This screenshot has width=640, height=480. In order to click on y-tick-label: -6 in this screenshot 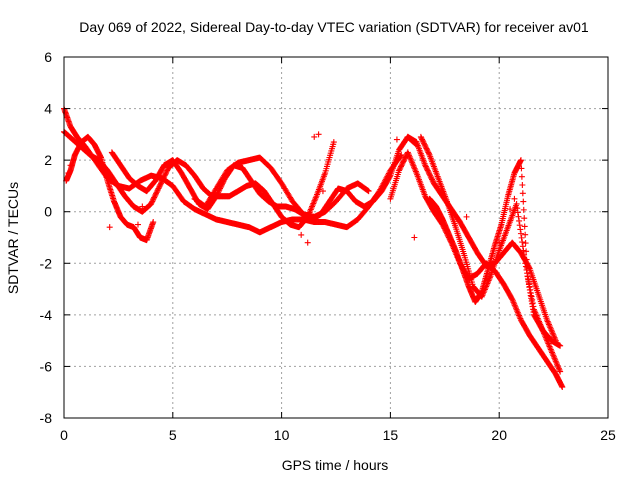, I will do `click(46, 366)`.